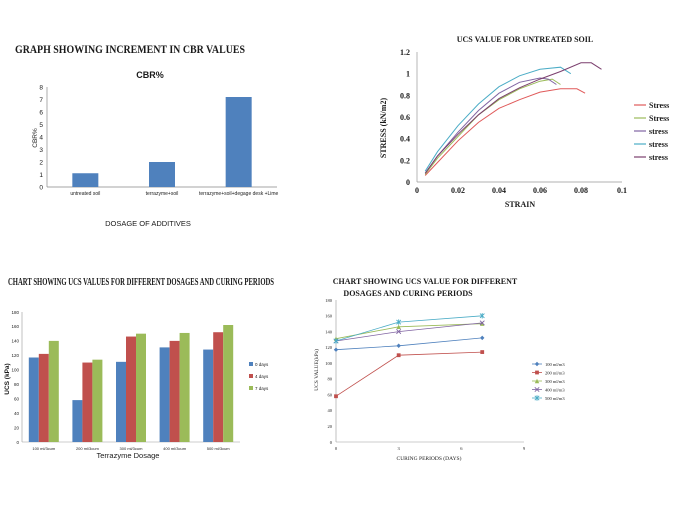 This screenshot has width=699, height=511. What do you see at coordinates (408, 293) in the screenshot?
I see `ucs-curing-title-line2: DOSAGES AND CURING PERIODS` at bounding box center [408, 293].